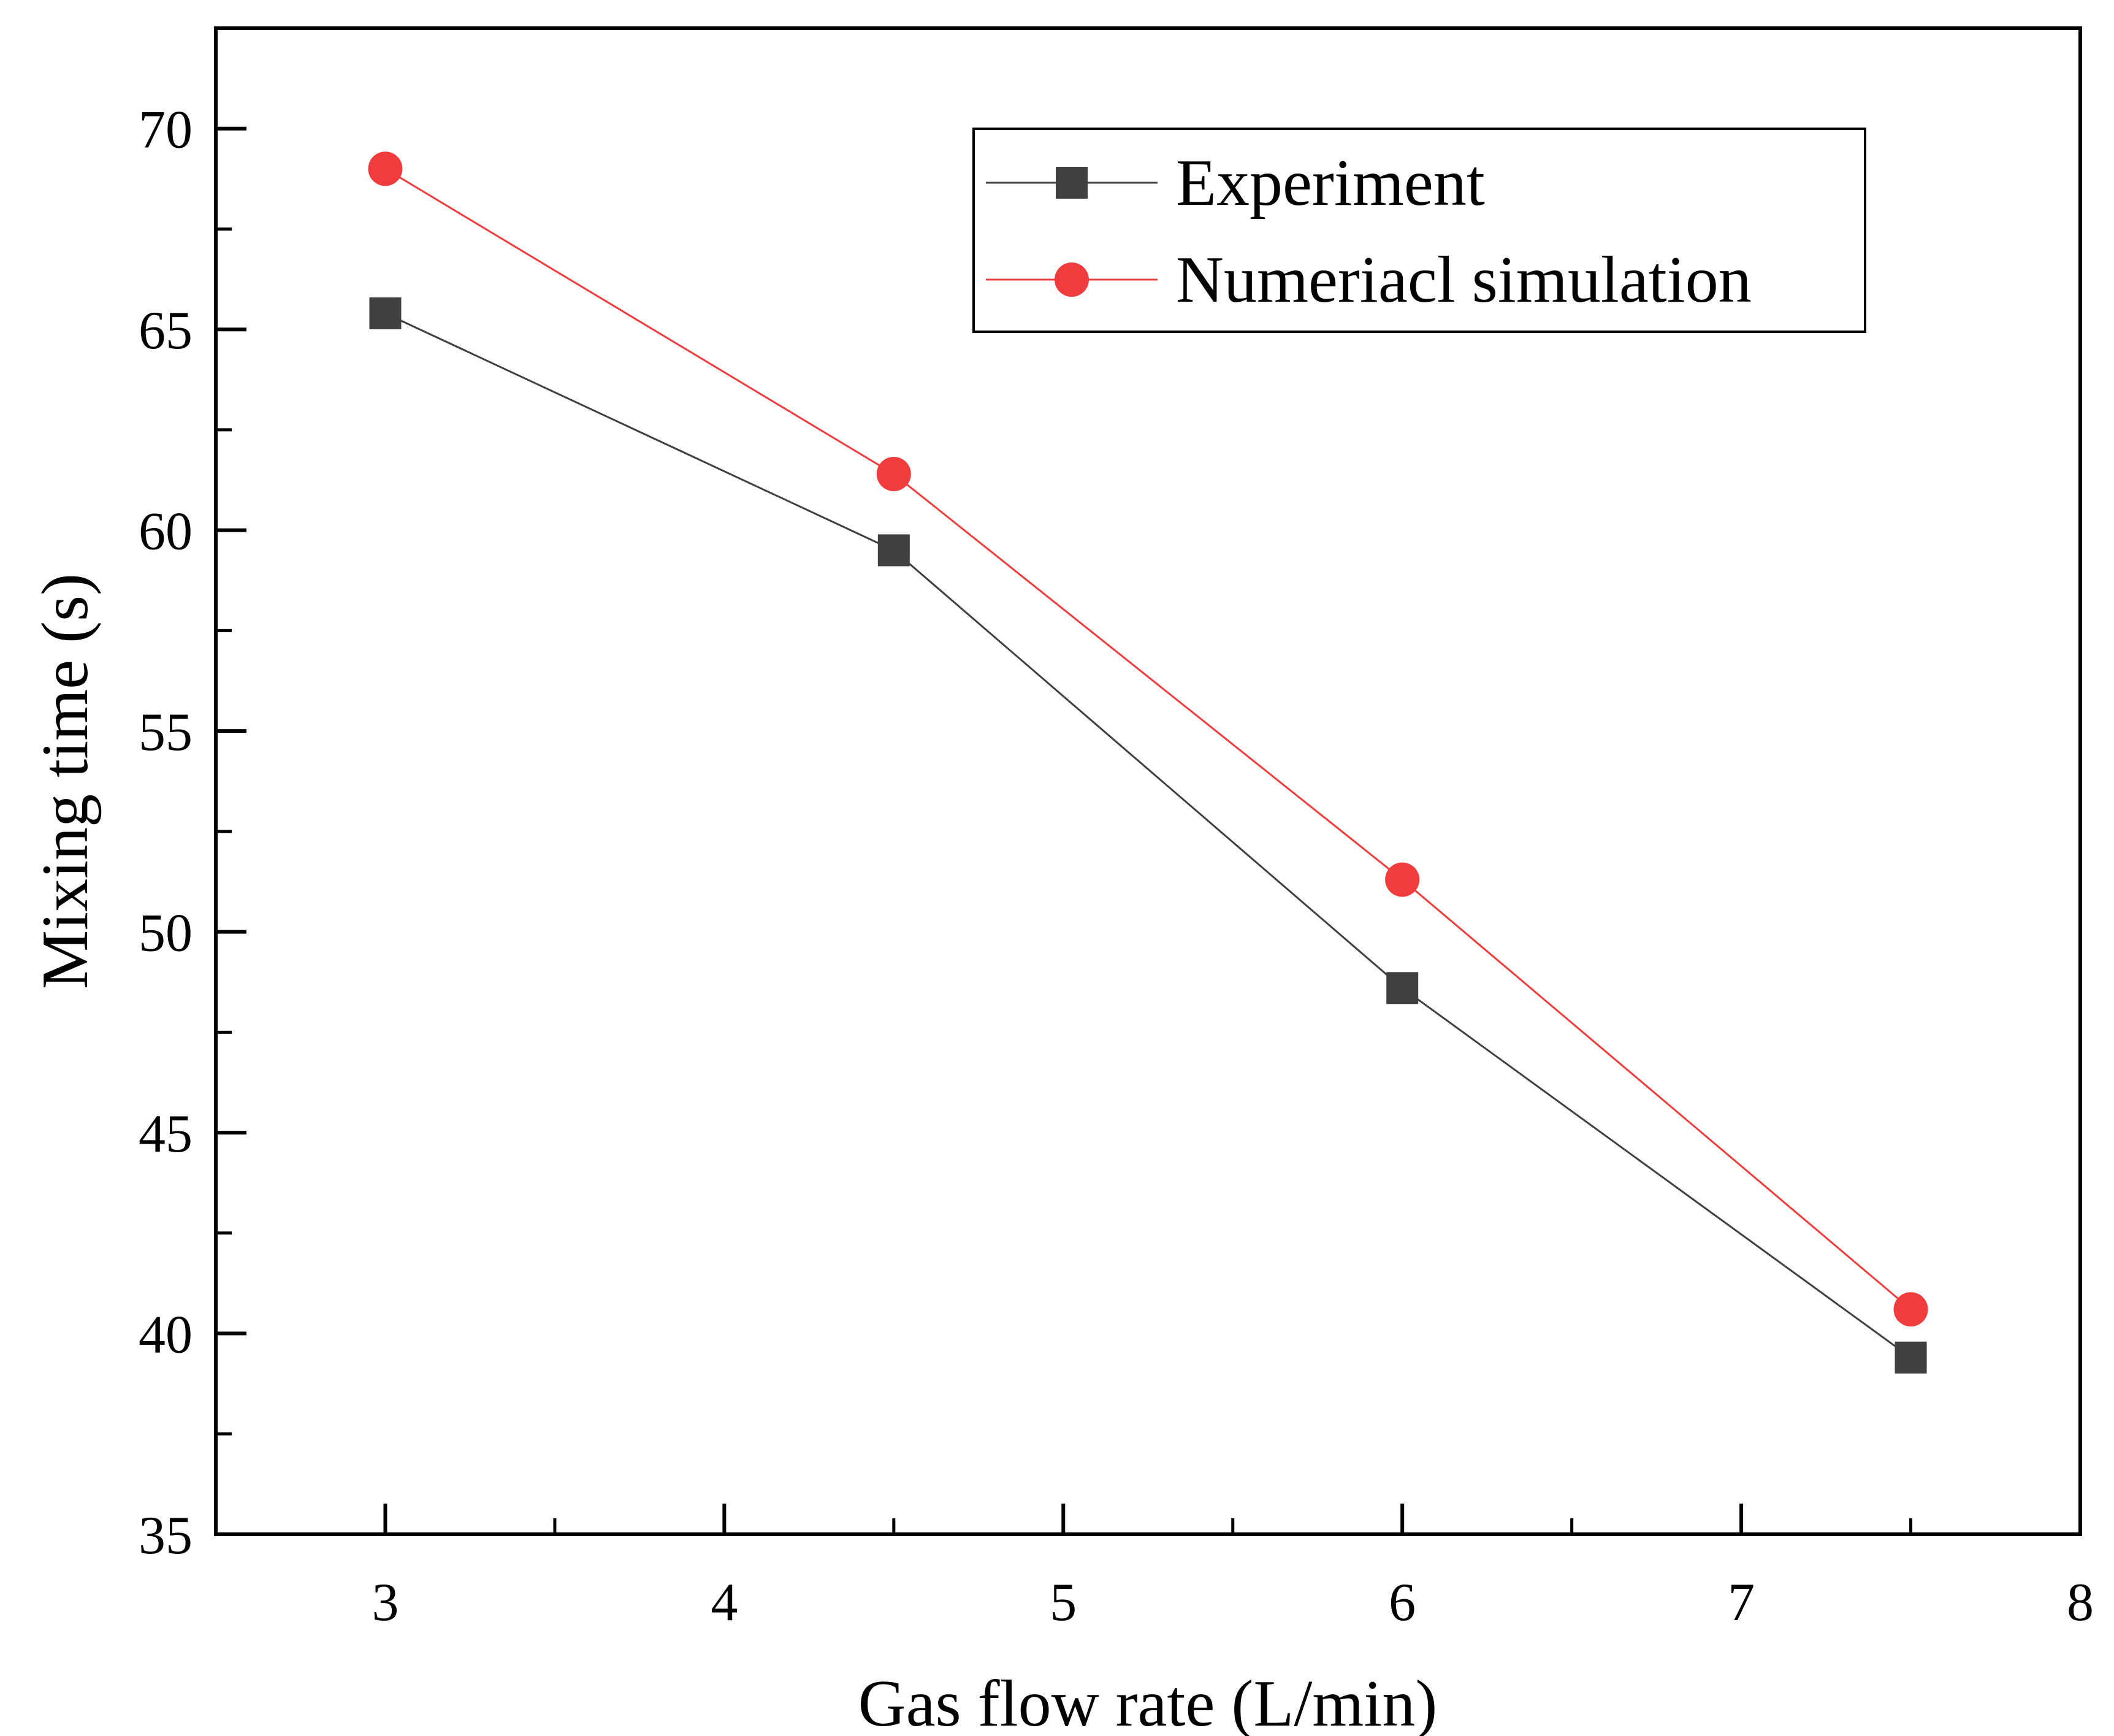  What do you see at coordinates (1330, 183) in the screenshot?
I see `legend-label-experiment: Experiment` at bounding box center [1330, 183].